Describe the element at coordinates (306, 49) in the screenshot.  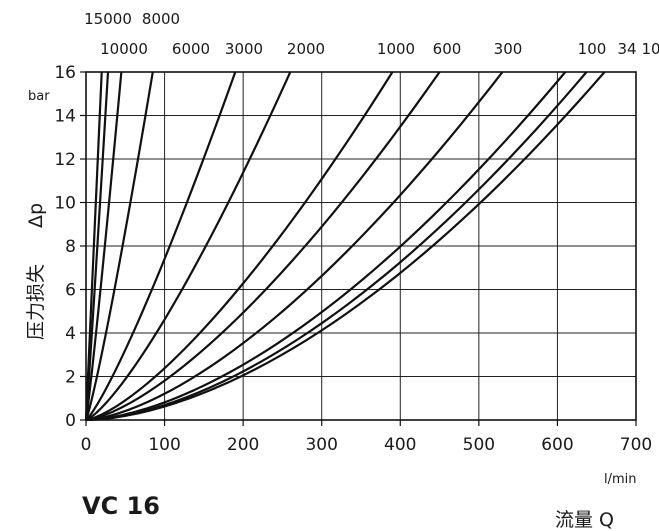
I see `top-label-row2-3: 2000` at that location.